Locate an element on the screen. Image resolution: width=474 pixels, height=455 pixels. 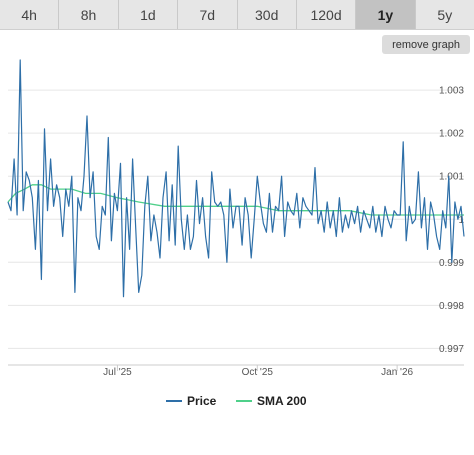
y-tick-label: 1.002 is located at coordinates (451, 134).